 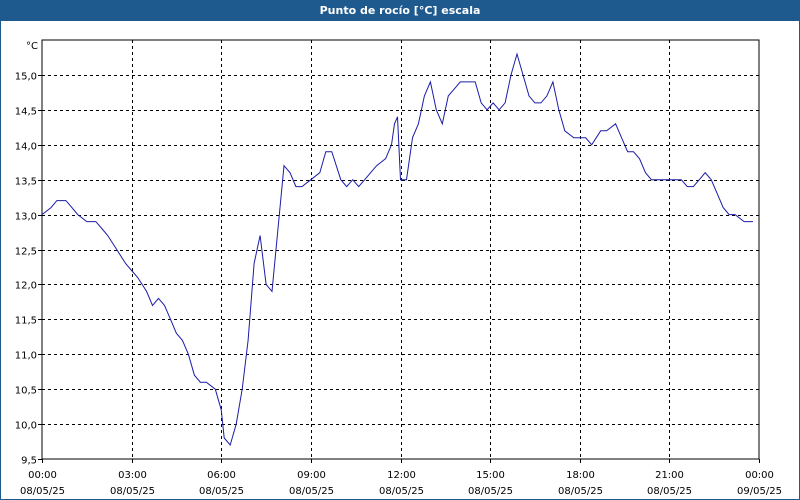 What do you see at coordinates (26, 426) in the screenshot?
I see `y-tick-label: 10,0` at bounding box center [26, 426].